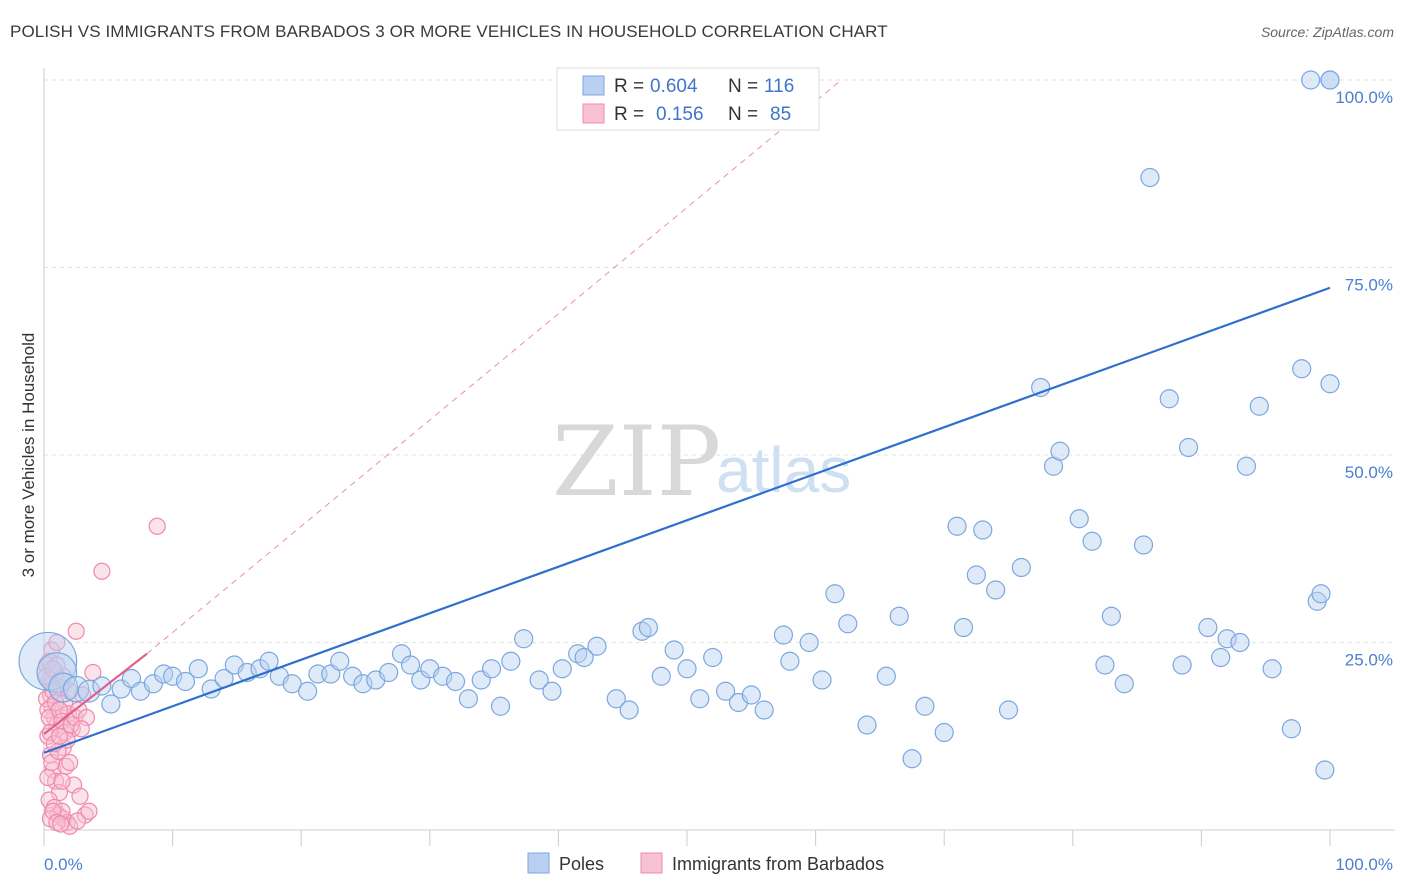  What do you see at coordinates (743, 86) in the screenshot?
I see `poles-n-label: N =` at bounding box center [743, 86].